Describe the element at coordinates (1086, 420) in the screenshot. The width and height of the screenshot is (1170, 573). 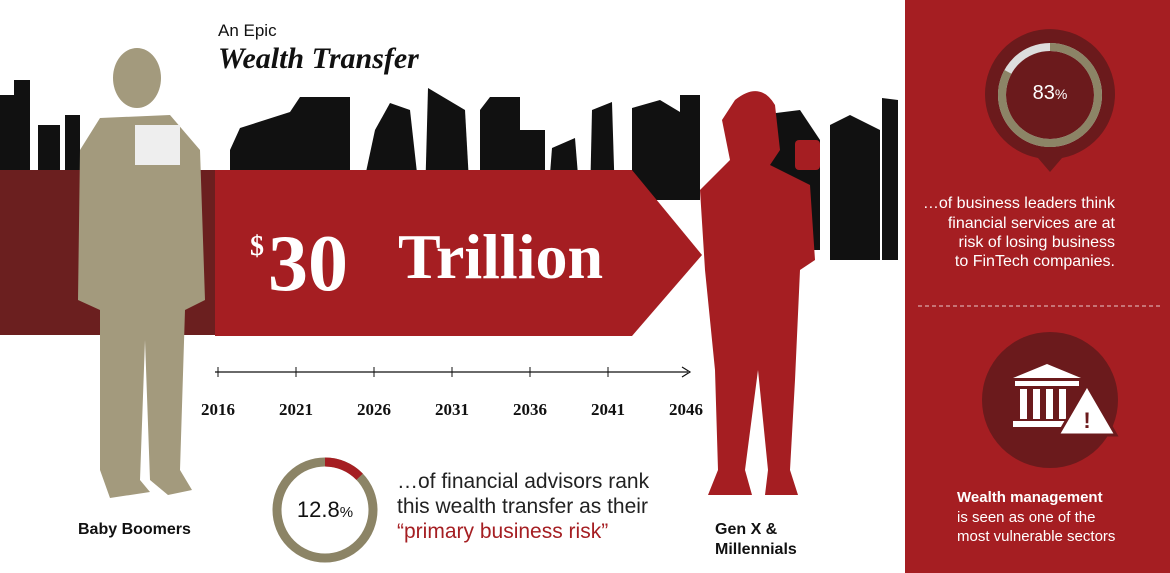
I see `warning-mark: !` at that location.